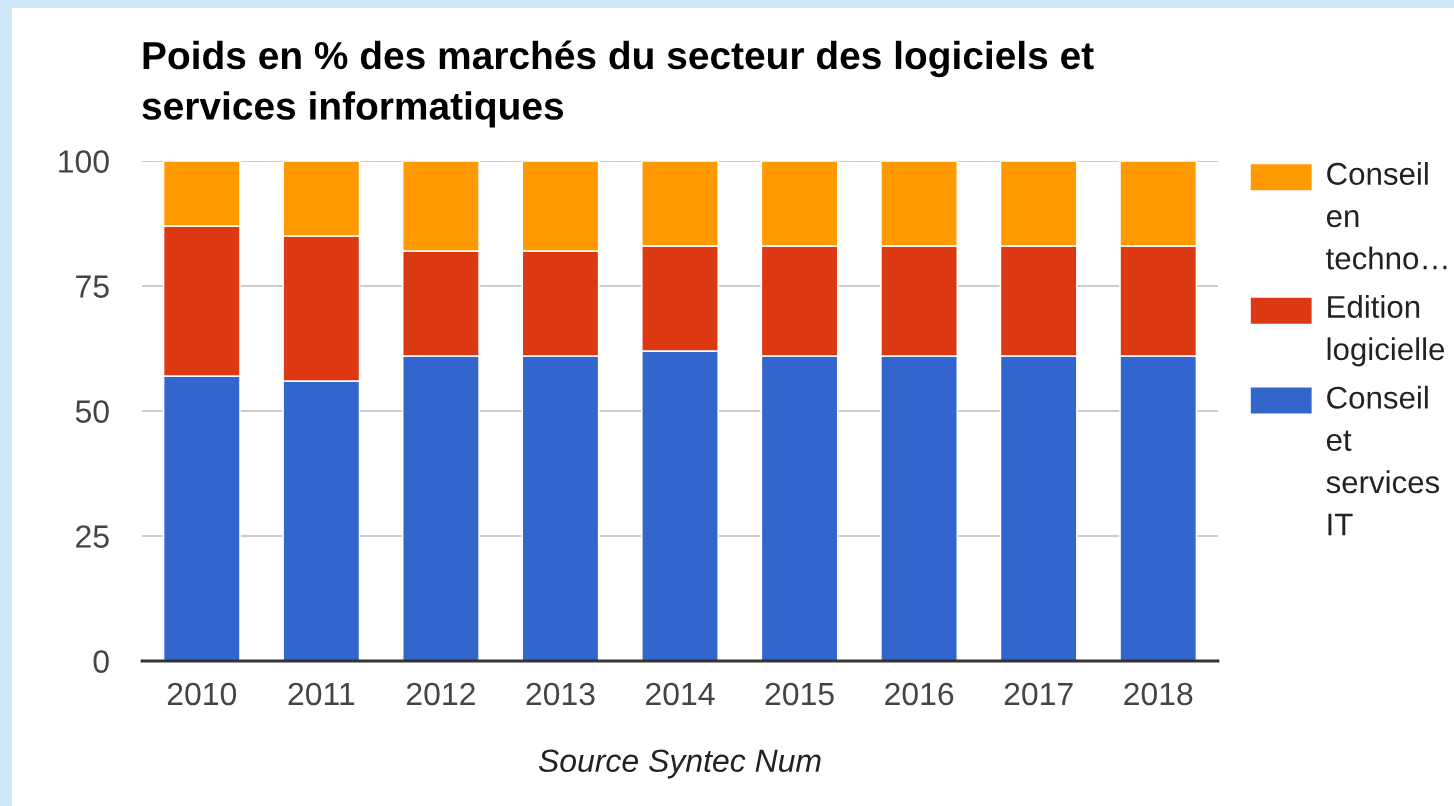 This screenshot has width=1454, height=806. I want to click on x-tick-label: 2011, so click(321, 694).